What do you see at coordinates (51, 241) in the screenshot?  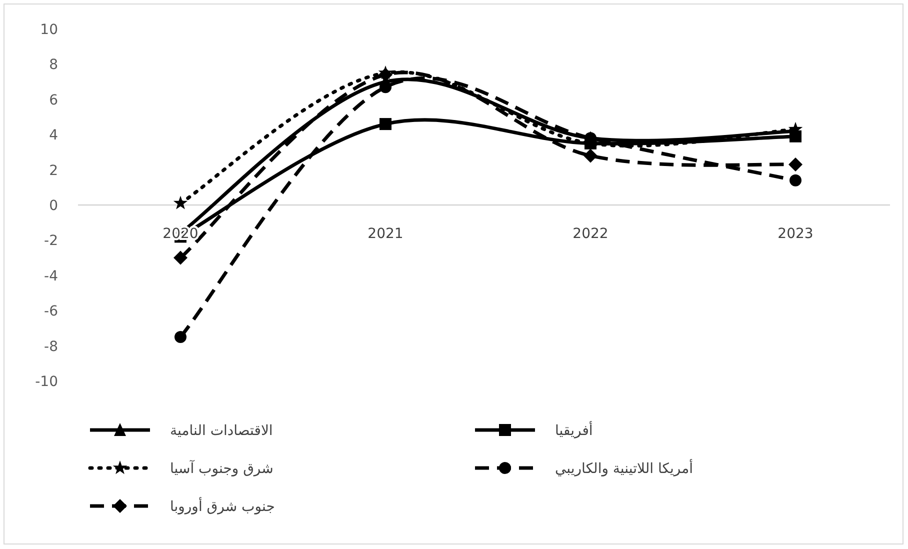 I see `y-tick-label: -2` at bounding box center [51, 241].